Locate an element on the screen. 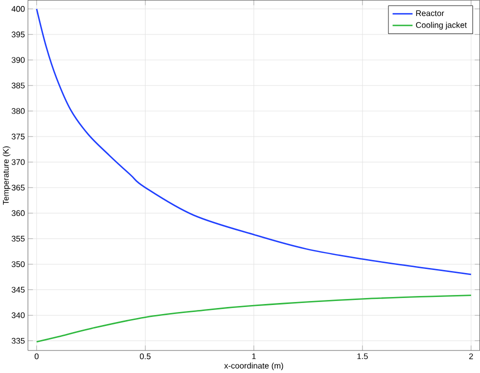 This screenshot has width=480, height=373. y-tick-label: 340 is located at coordinates (18, 315).